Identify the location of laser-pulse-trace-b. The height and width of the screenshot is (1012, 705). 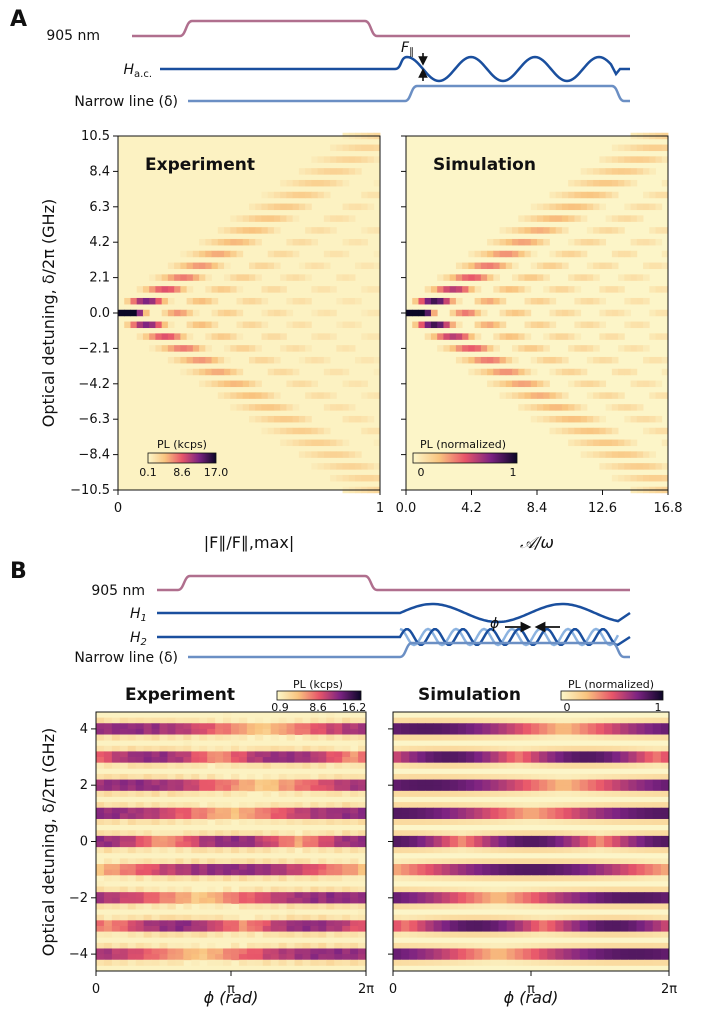
(393, 583).